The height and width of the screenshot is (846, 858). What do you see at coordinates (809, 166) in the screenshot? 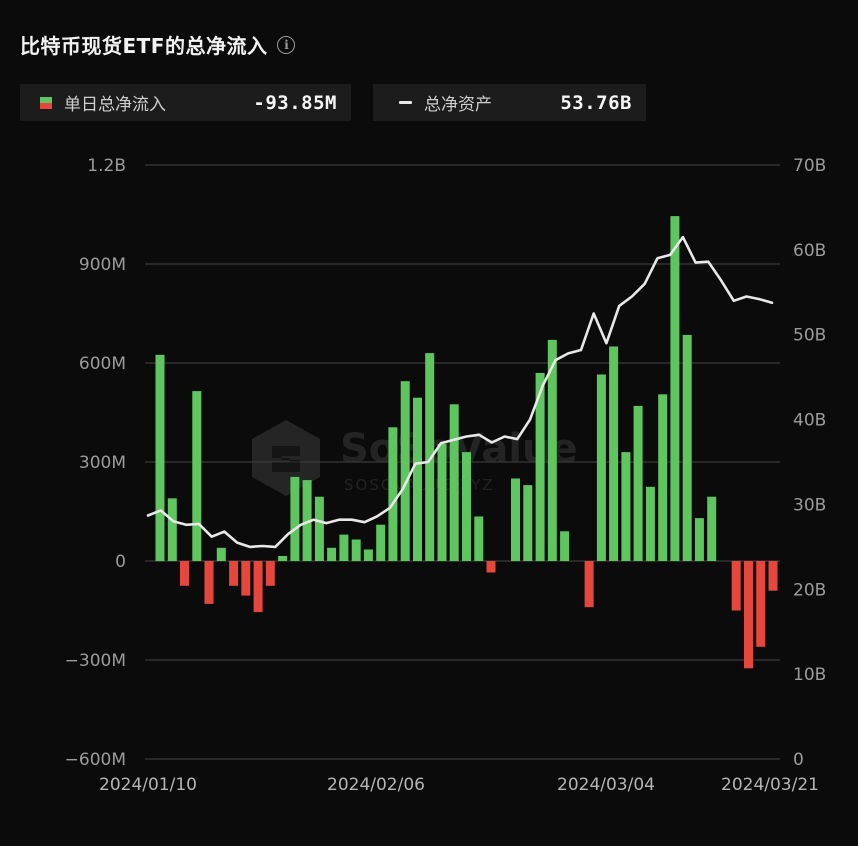
I see `right-tick-label: 70B` at bounding box center [809, 166].